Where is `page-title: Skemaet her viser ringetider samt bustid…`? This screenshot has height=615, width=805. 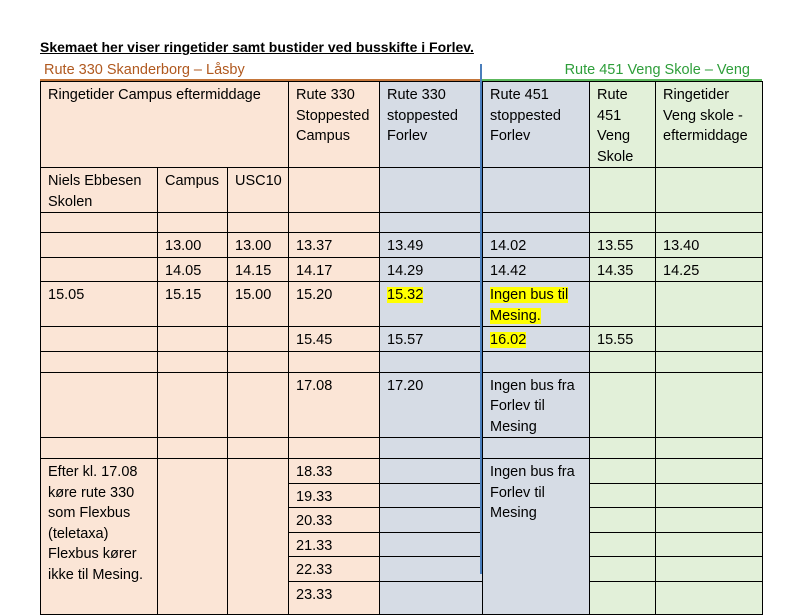
page-title: Skemaet her viser ringetider samt bustid… is located at coordinates (257, 47).